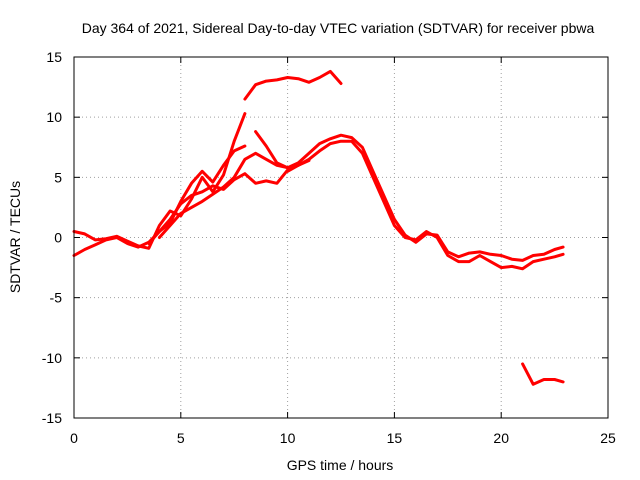  What do you see at coordinates (58, 177) in the screenshot?
I see `y-tick-label: 5` at bounding box center [58, 177].